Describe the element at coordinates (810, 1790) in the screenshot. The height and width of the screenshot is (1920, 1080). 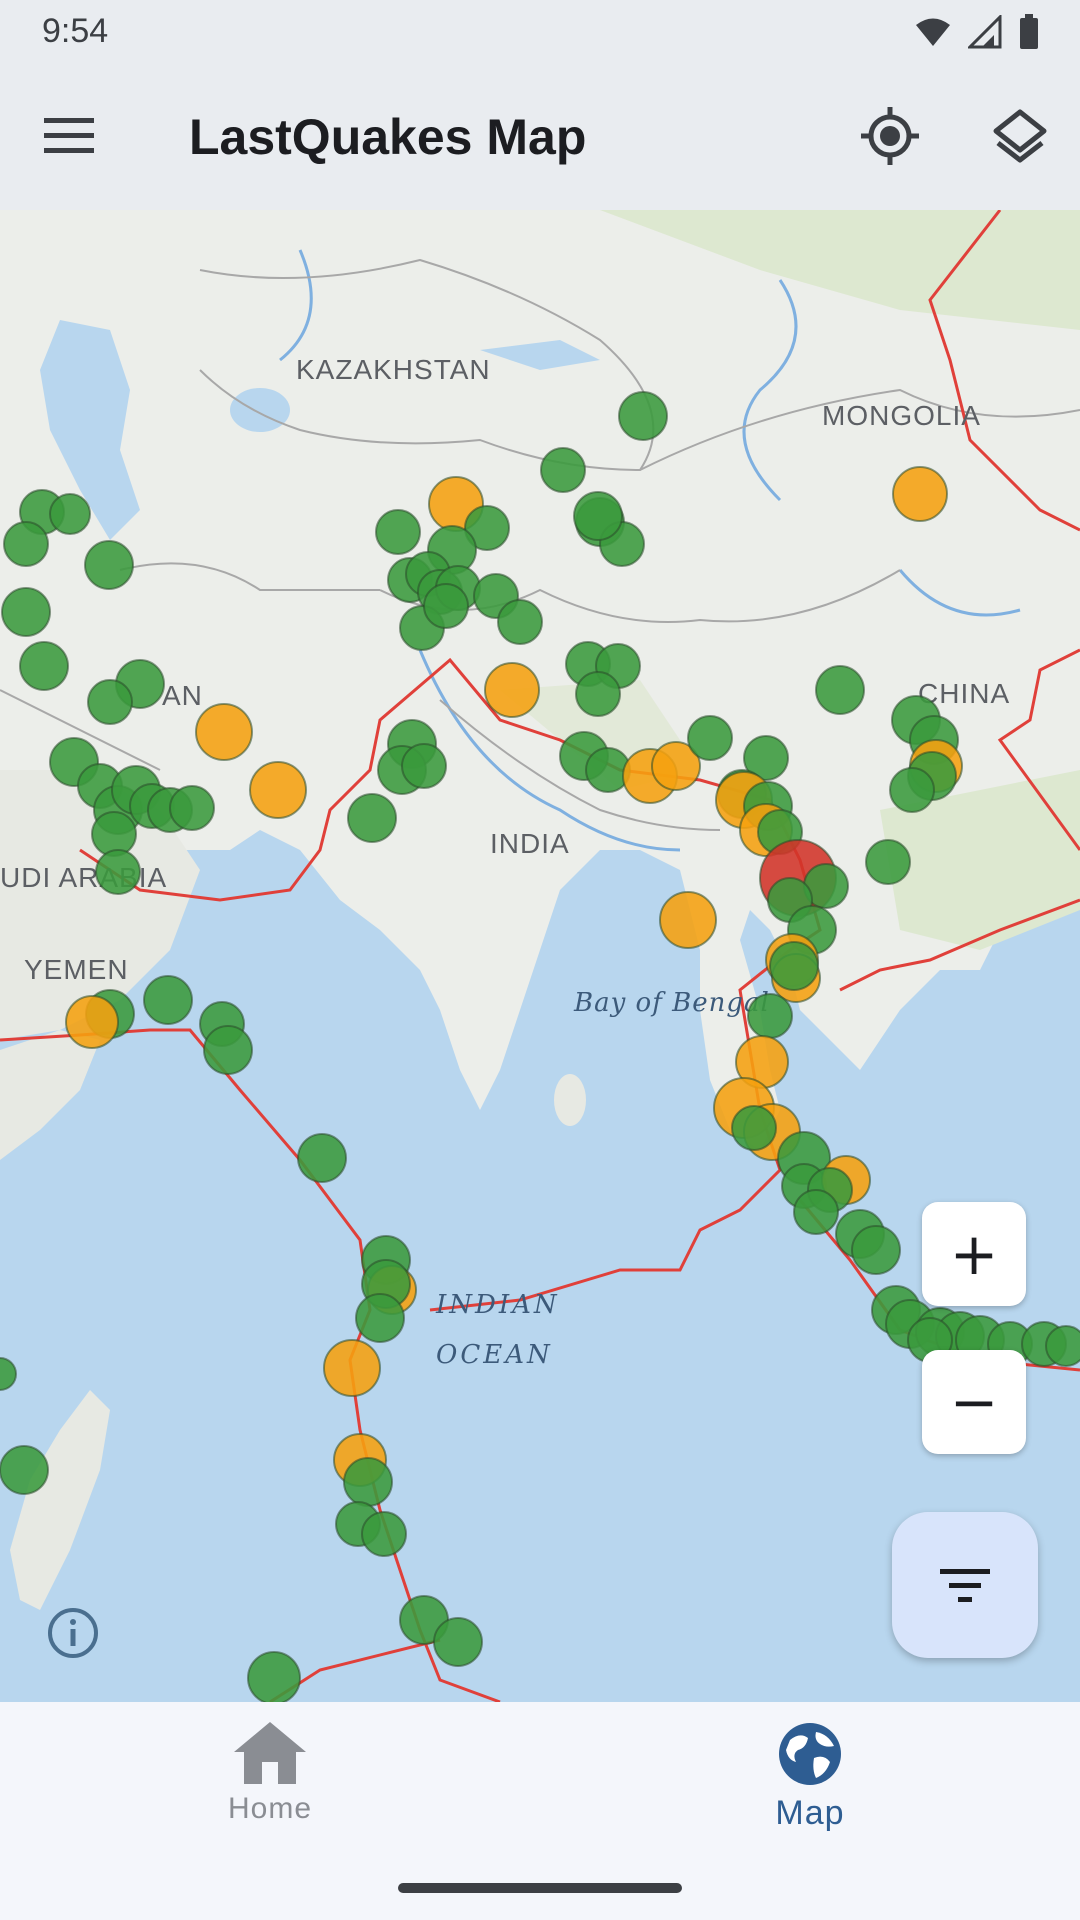
I see `nav-item-map: Map` at that location.